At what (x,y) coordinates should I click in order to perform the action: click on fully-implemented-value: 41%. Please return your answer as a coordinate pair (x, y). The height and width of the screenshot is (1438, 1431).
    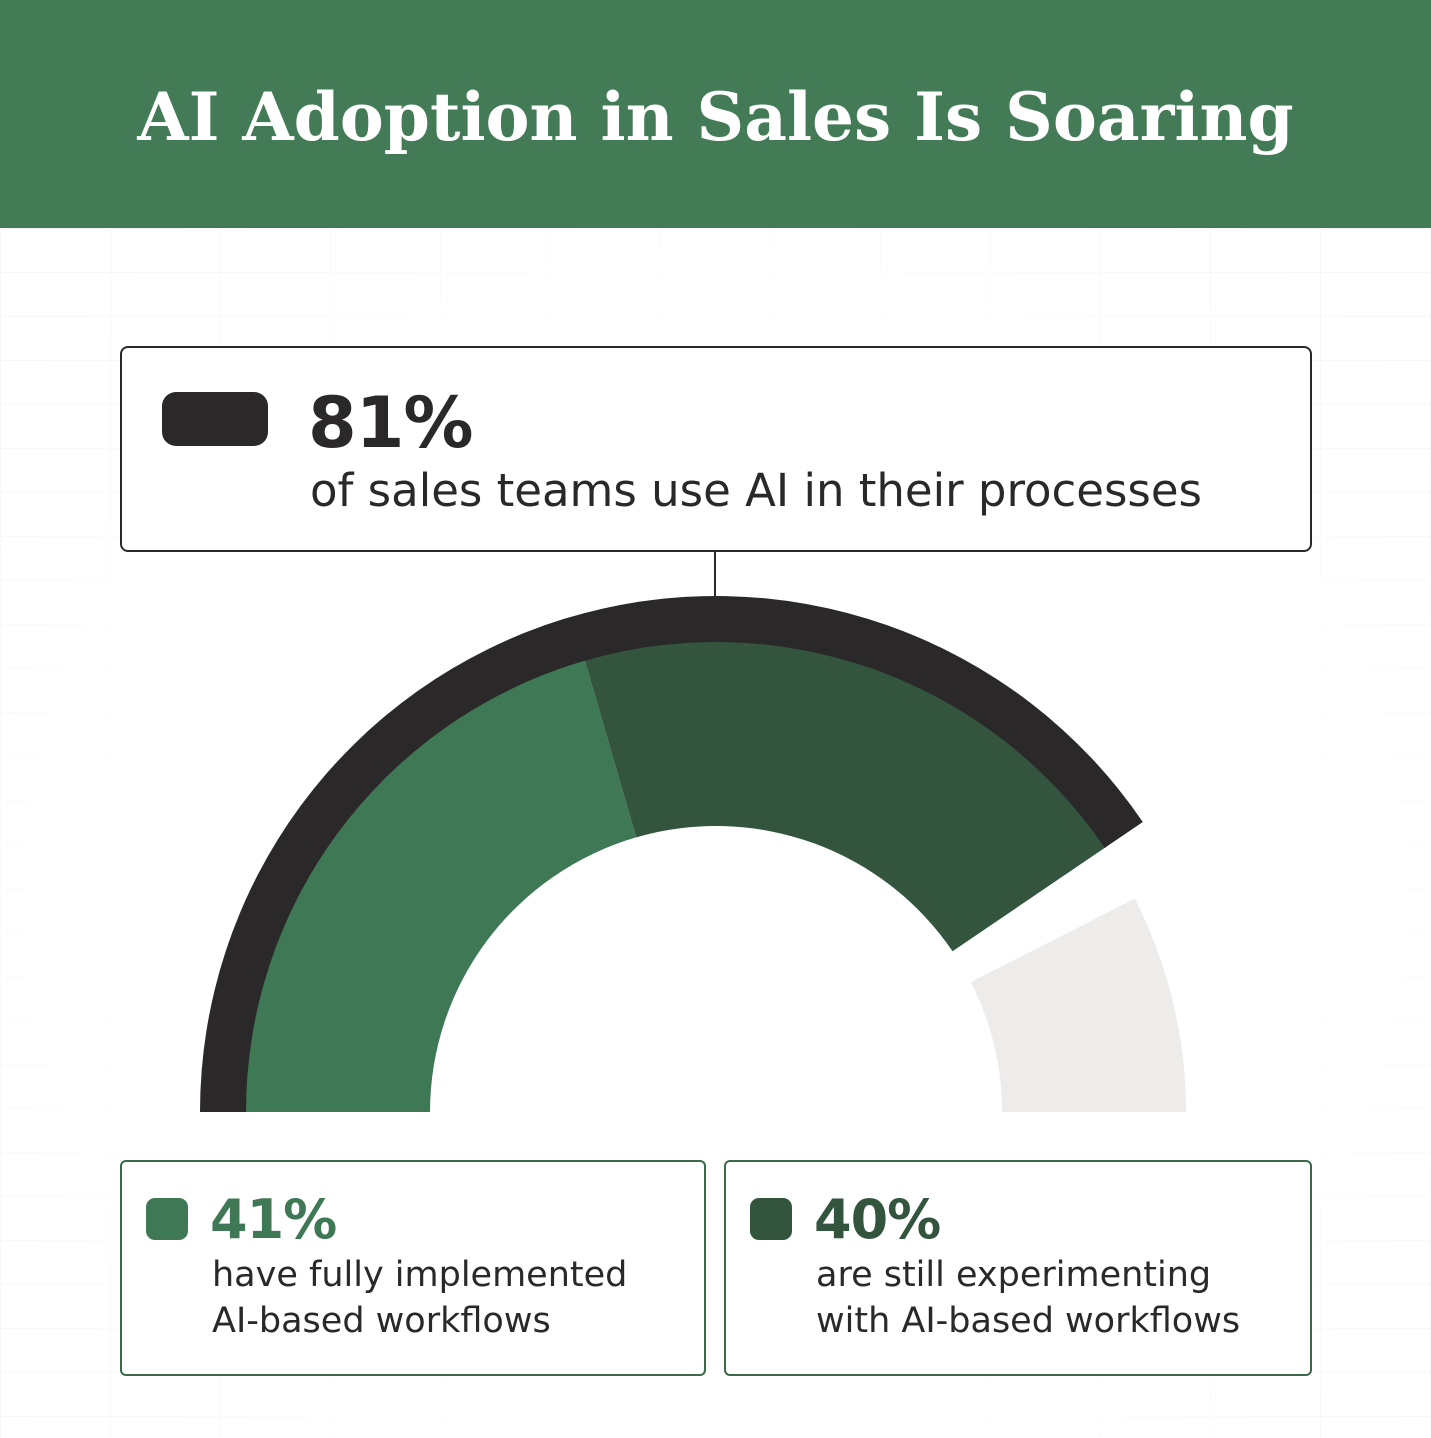
    Looking at the image, I should click on (273, 1219).